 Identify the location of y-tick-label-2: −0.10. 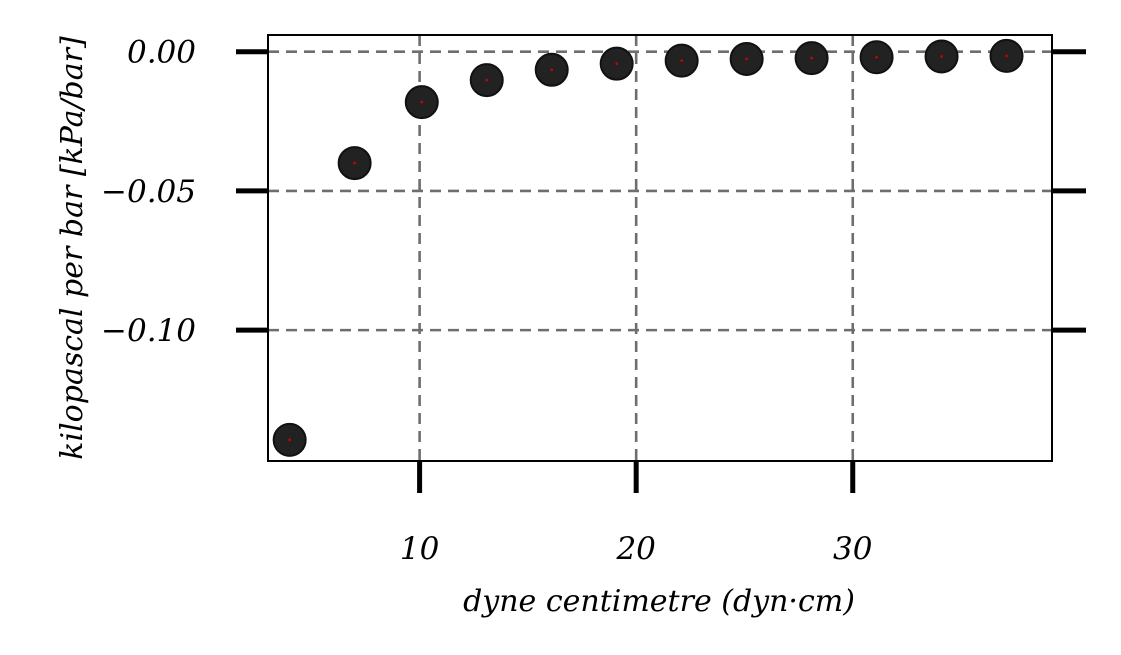
(148, 331).